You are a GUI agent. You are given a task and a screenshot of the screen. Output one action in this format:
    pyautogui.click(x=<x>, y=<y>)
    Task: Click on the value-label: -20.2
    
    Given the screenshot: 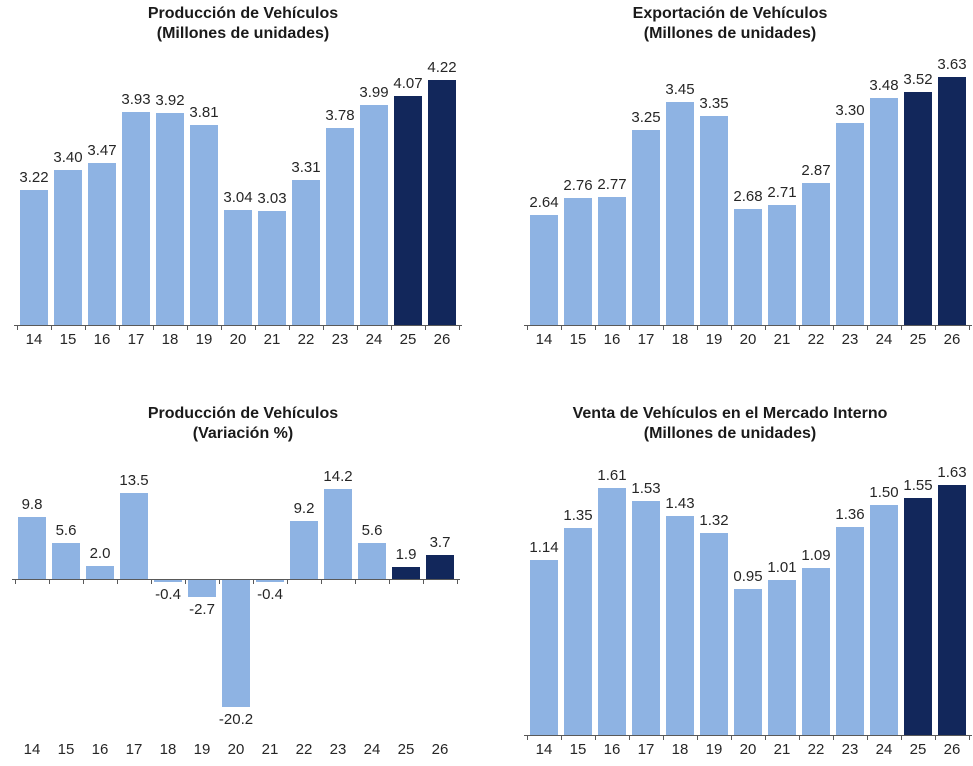 What is the action you would take?
    pyautogui.click(x=236, y=720)
    